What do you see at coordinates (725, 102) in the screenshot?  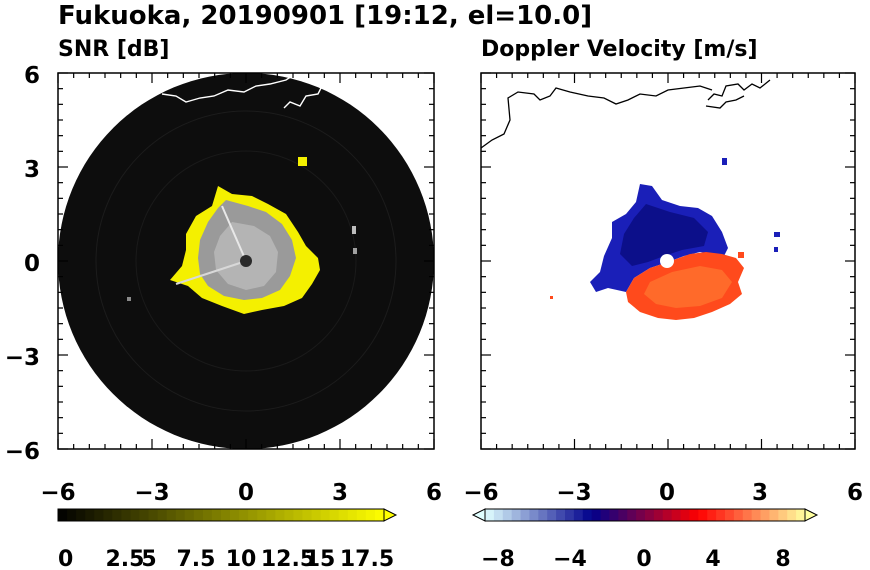 I see `doppler-coastline` at bounding box center [725, 102].